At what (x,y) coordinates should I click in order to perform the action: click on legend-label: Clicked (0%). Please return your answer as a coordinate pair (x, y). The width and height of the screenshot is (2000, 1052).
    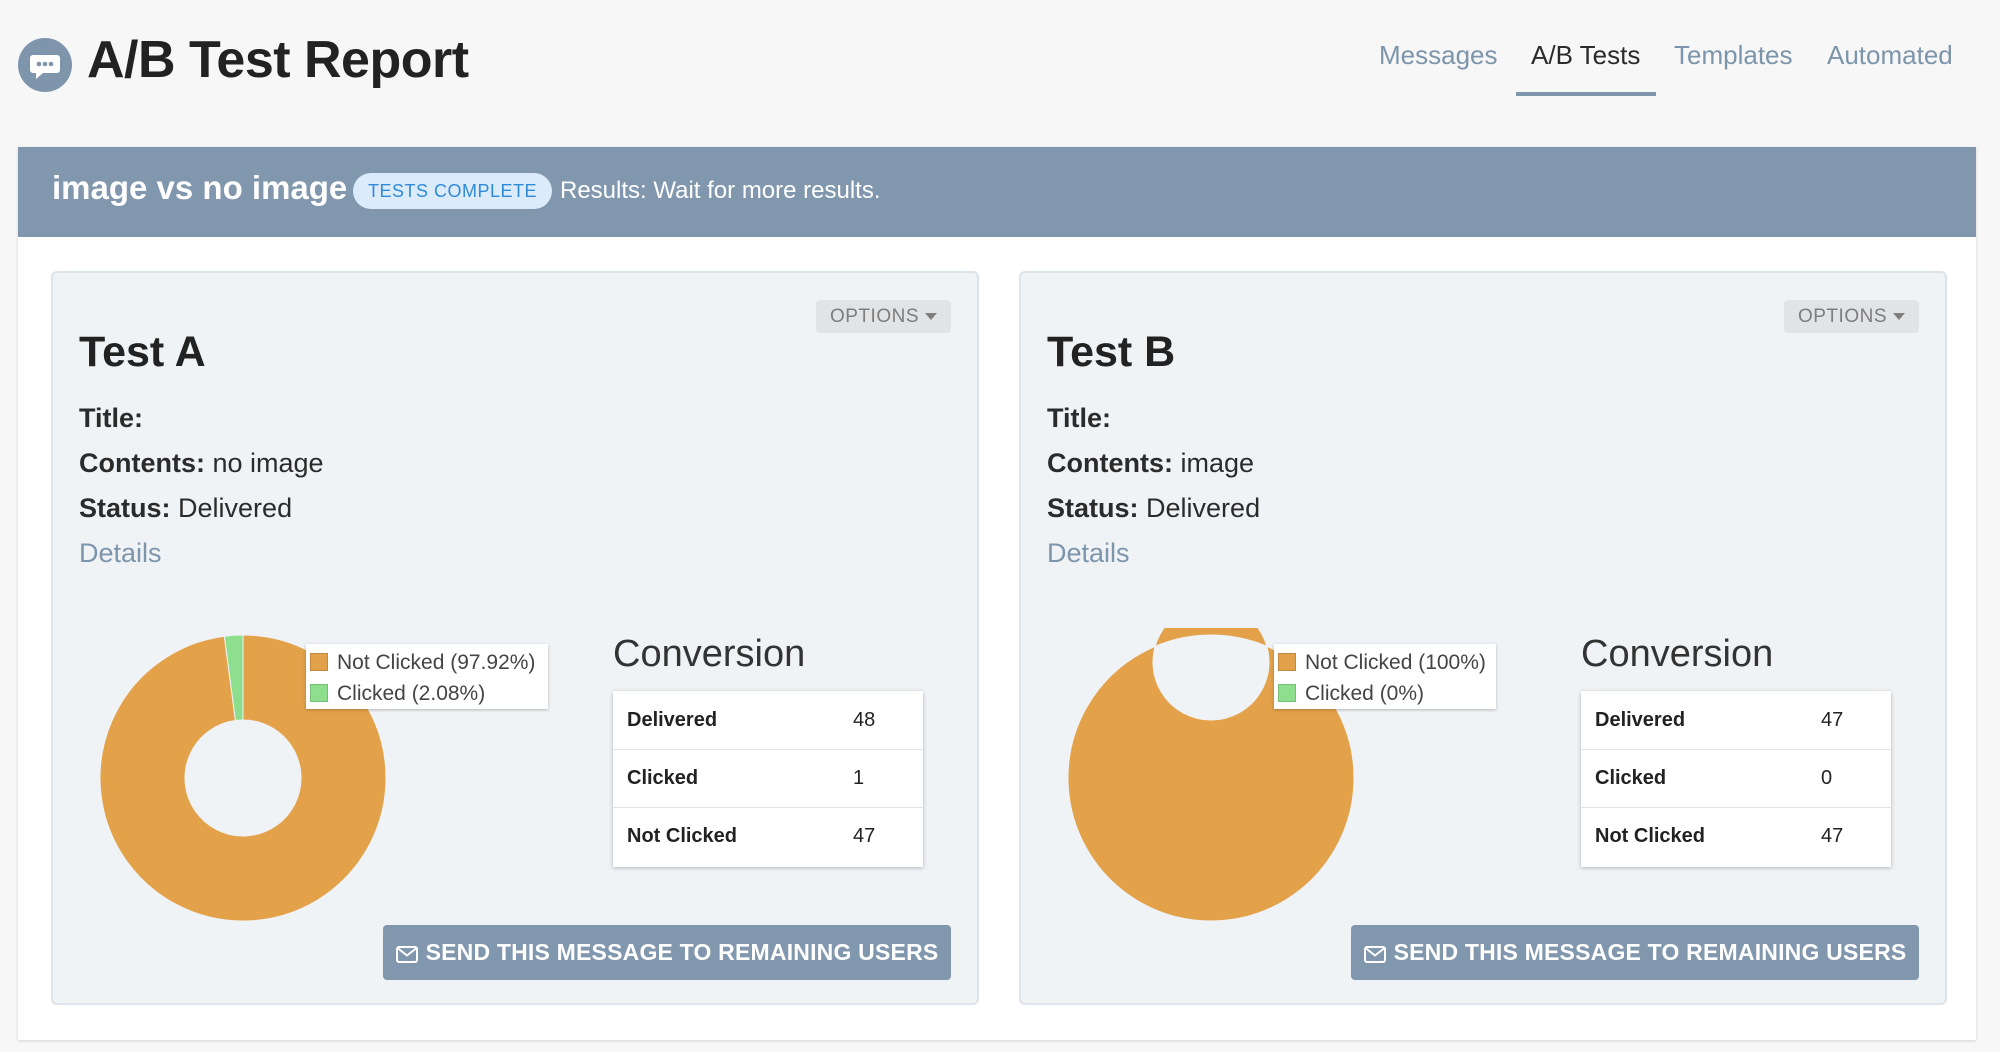
    Looking at the image, I should click on (1365, 693).